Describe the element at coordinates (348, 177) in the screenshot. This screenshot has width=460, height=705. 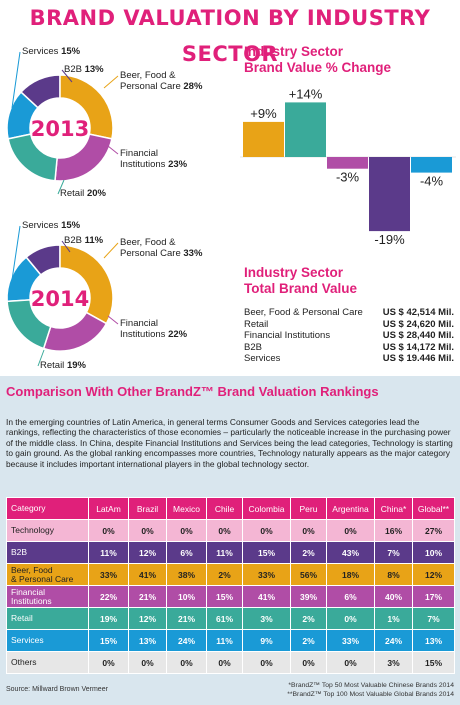
I see `bar-label-2: -3%` at that location.